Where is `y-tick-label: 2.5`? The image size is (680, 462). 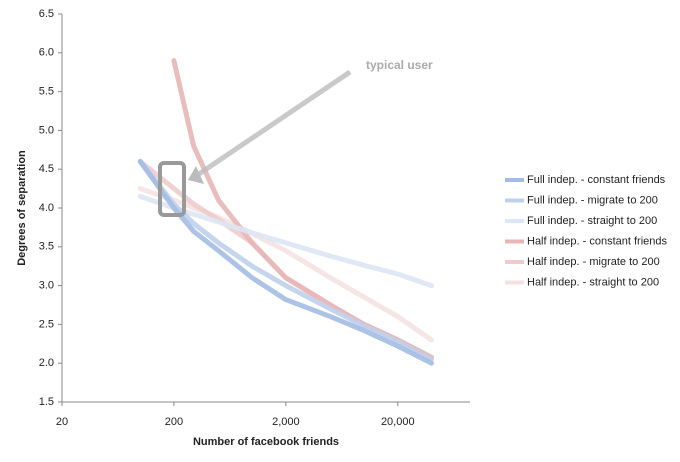 y-tick-label: 2.5 is located at coordinates (46, 324).